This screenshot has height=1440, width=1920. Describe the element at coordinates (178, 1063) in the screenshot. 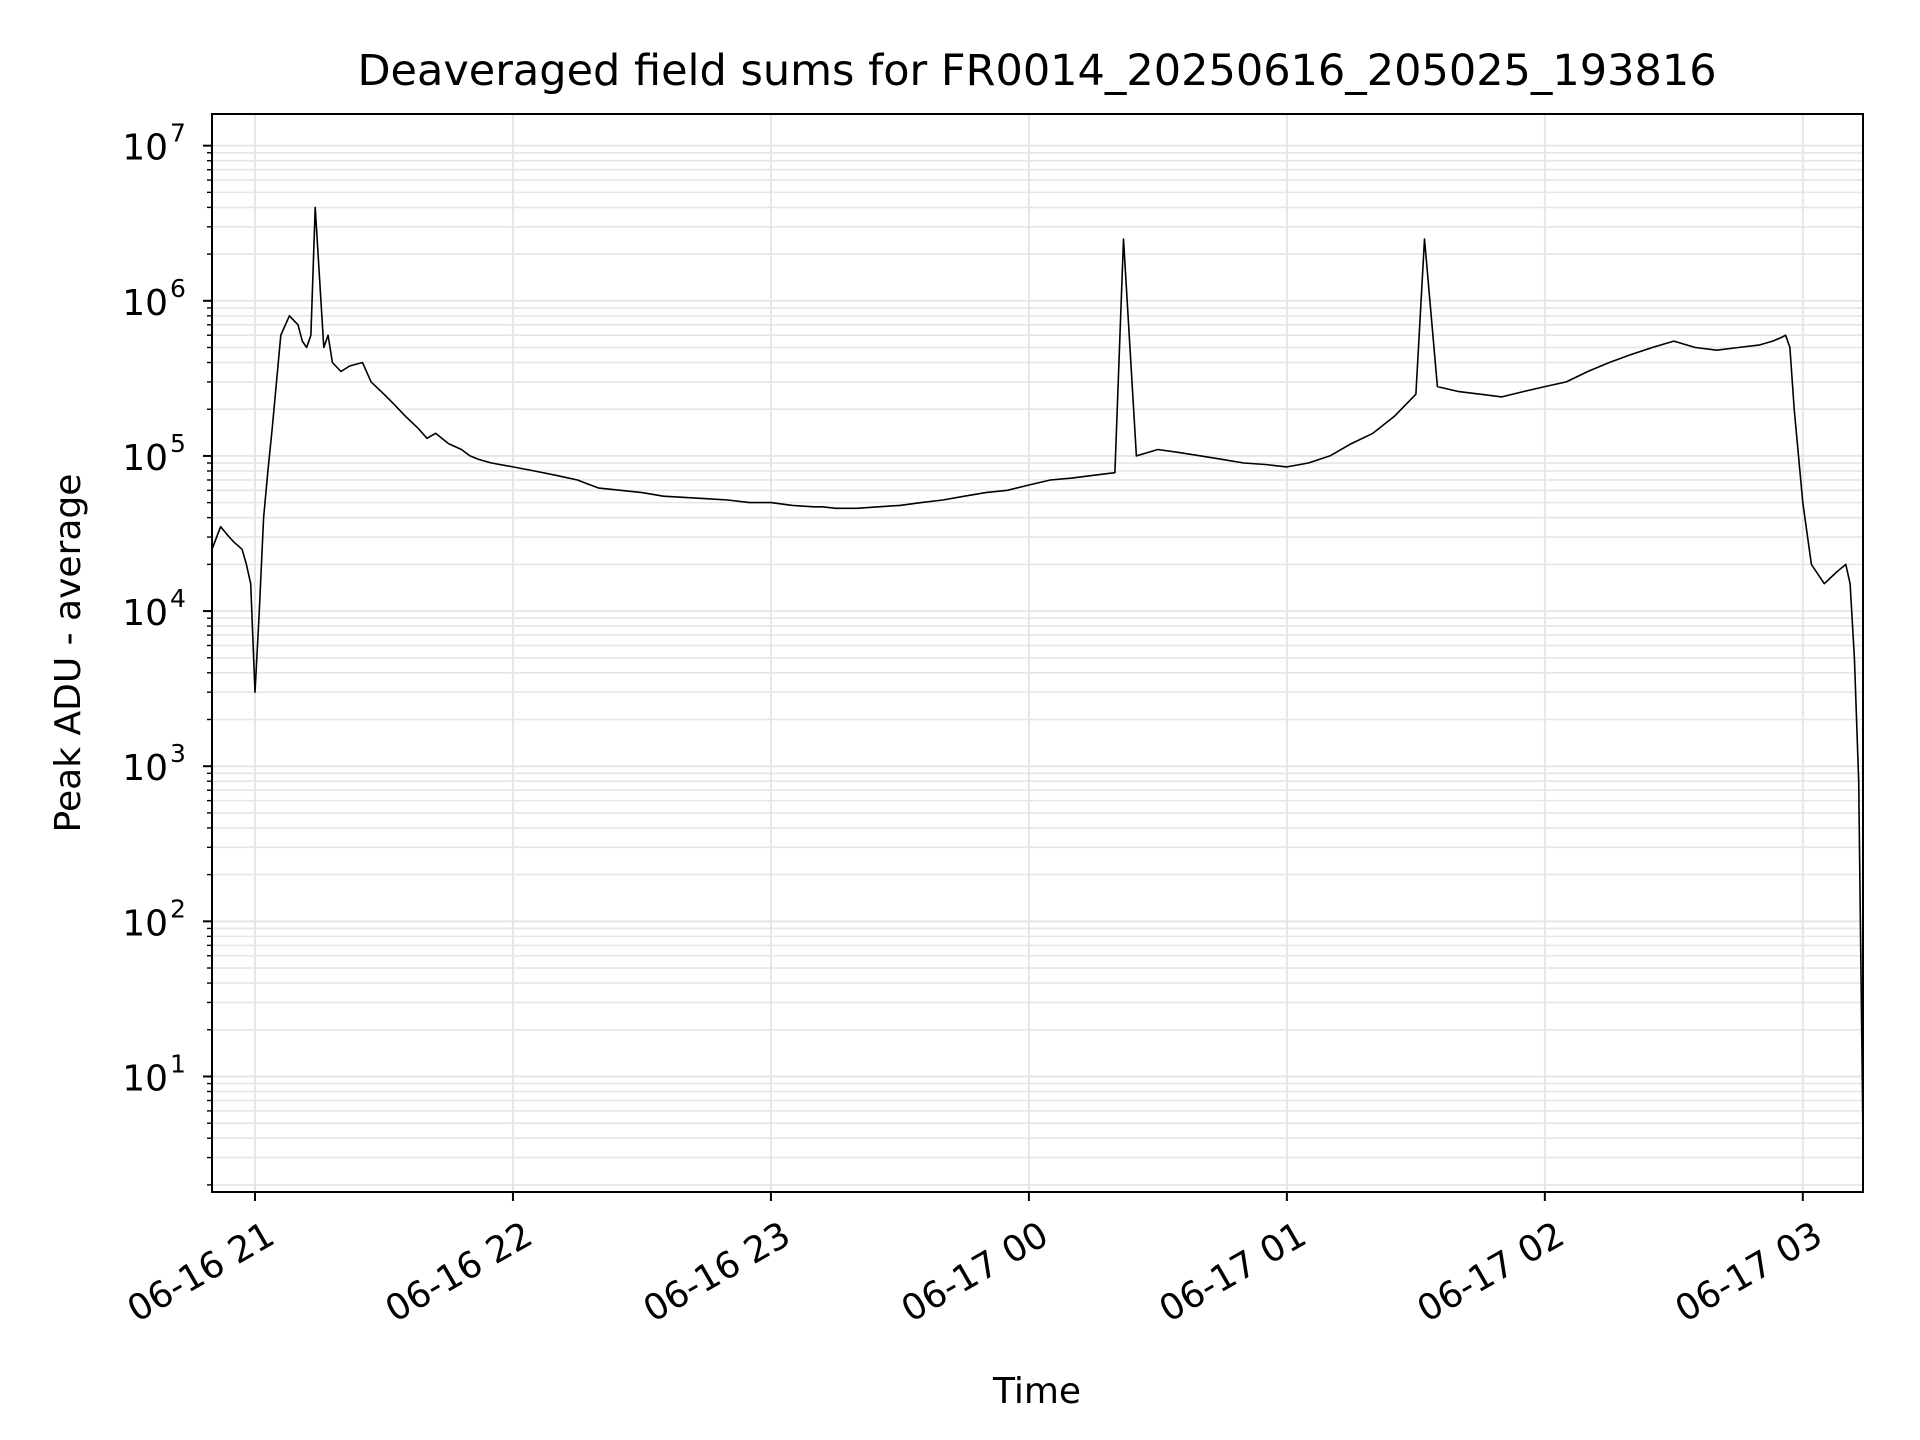

I see `y-tick-label-exponent: 1` at that location.